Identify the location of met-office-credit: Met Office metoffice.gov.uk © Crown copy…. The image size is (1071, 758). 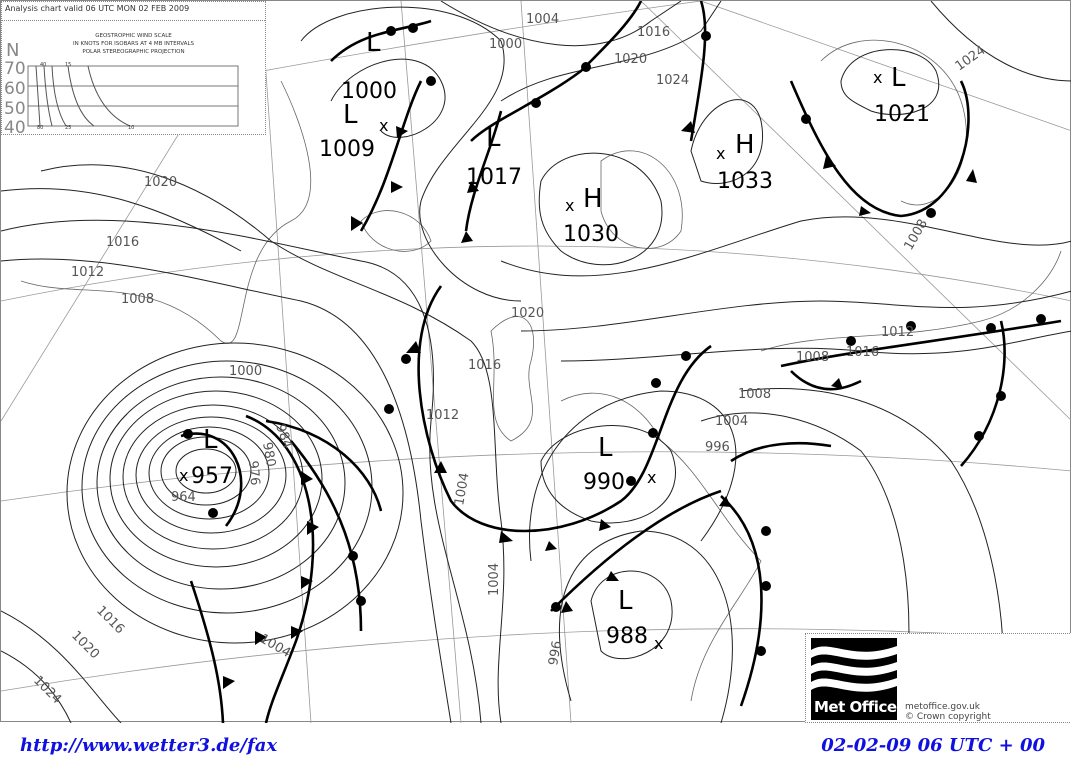
(938, 678).